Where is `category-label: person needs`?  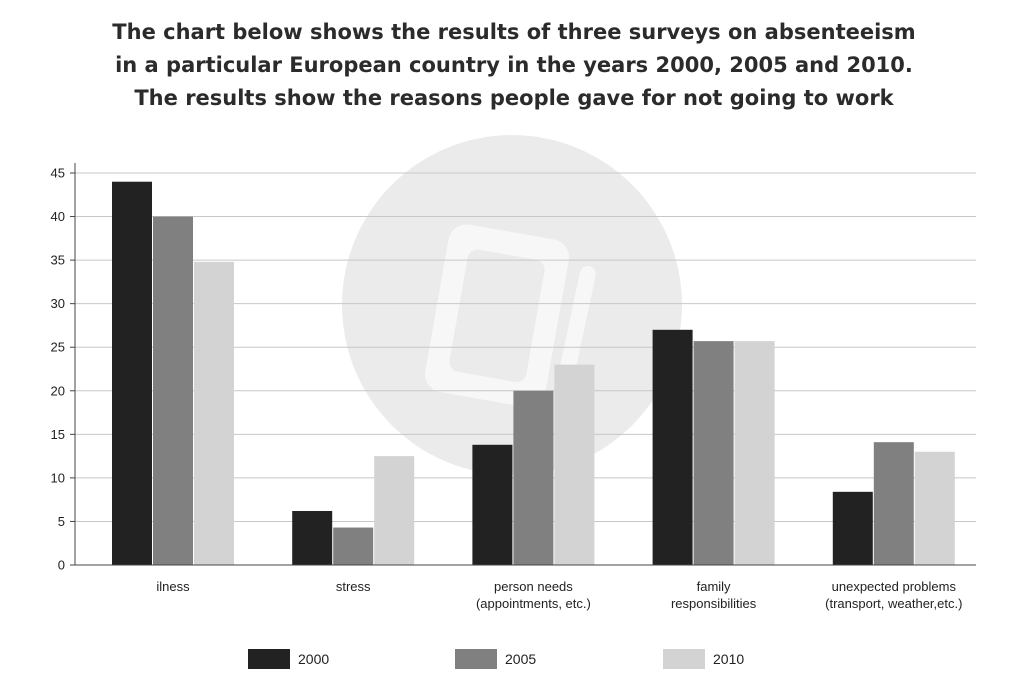
category-label: person needs is located at coordinates (533, 586).